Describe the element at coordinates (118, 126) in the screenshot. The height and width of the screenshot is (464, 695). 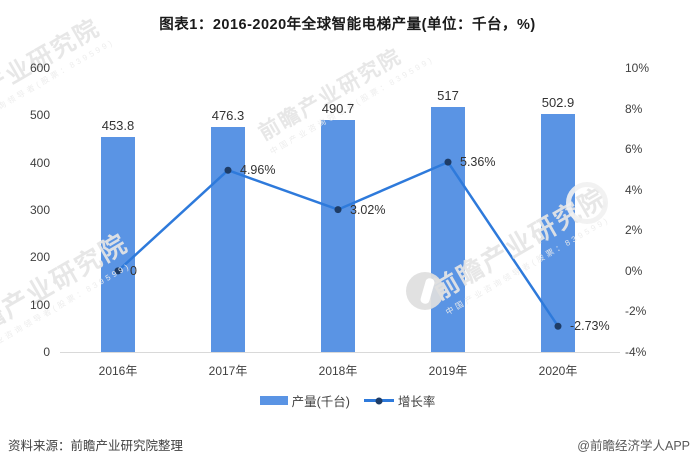
I see `bar-value-label: 453.8` at that location.